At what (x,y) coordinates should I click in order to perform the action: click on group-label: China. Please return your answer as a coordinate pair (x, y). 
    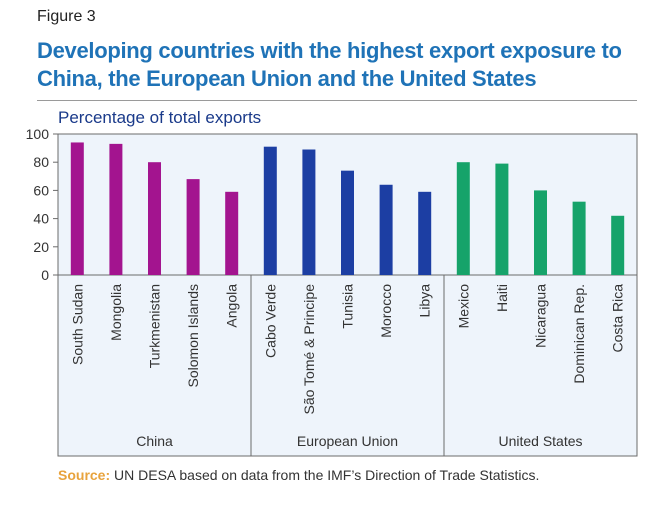
    Looking at the image, I should click on (154, 441).